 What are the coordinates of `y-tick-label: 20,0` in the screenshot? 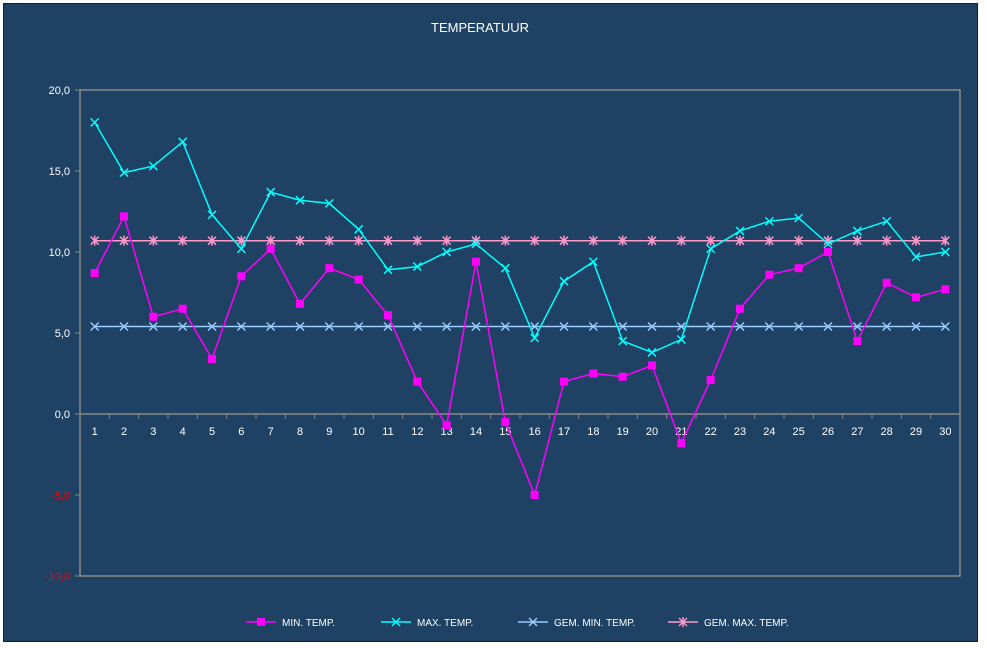 It's located at (59, 91).